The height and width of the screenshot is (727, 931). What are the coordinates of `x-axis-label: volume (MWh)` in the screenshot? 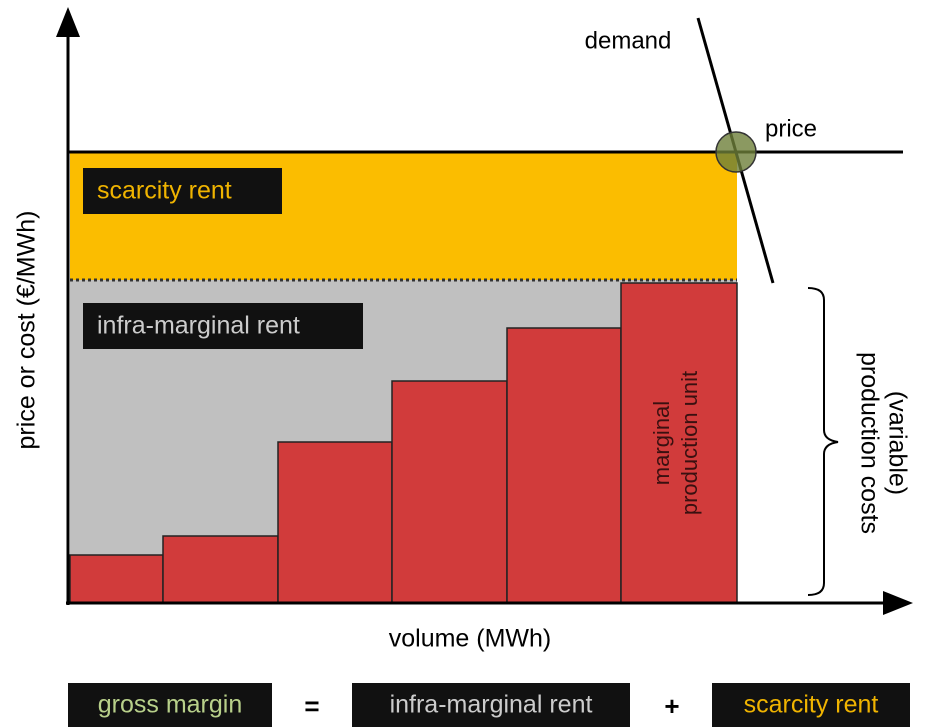 It's located at (470, 639).